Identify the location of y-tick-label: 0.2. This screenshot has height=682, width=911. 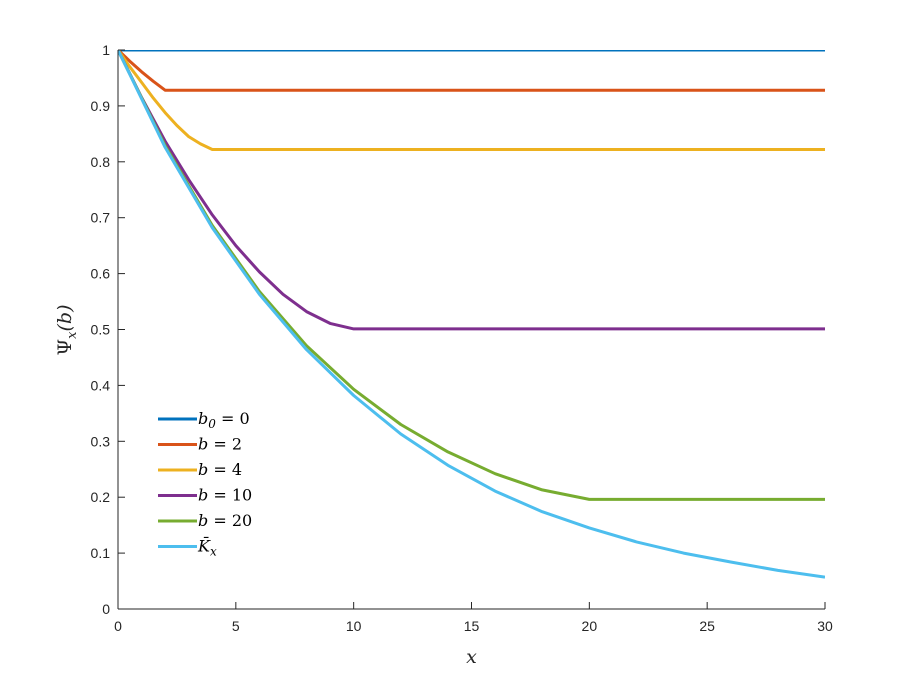
(101, 497).